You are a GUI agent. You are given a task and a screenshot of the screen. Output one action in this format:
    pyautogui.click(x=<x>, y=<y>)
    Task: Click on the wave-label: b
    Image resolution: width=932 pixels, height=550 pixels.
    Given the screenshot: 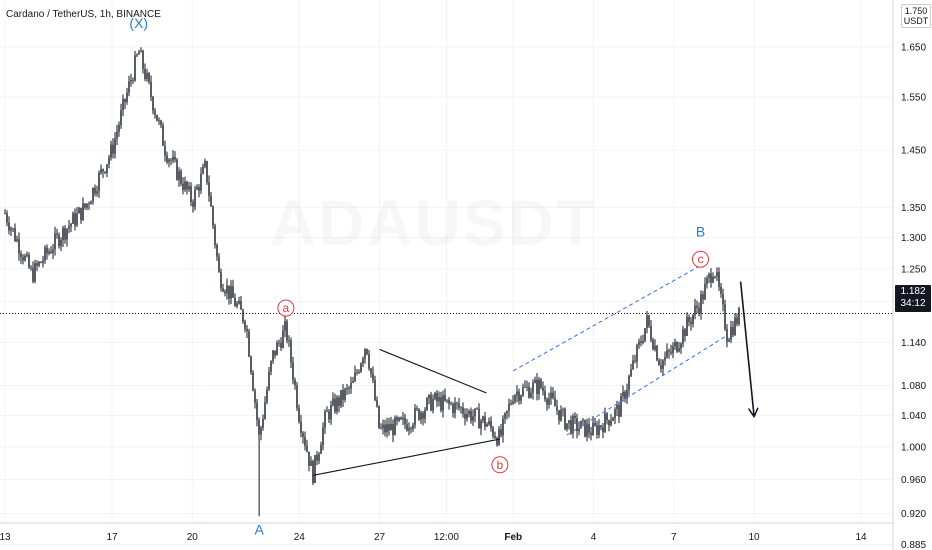 What is the action you would take?
    pyautogui.click(x=500, y=465)
    